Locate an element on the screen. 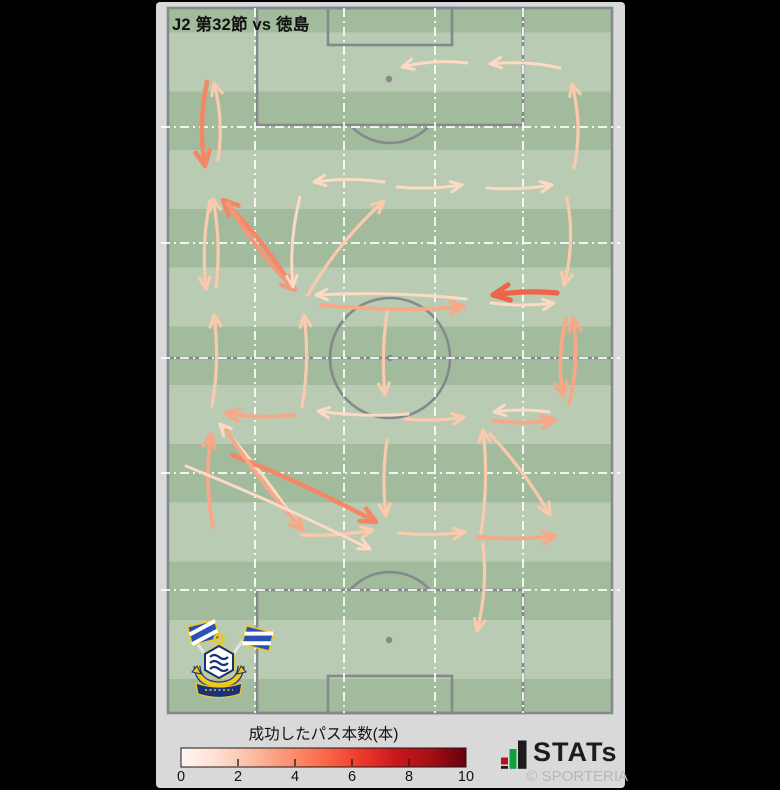  page-title: J2 第32節 vs 徳島 is located at coordinates (241, 25).